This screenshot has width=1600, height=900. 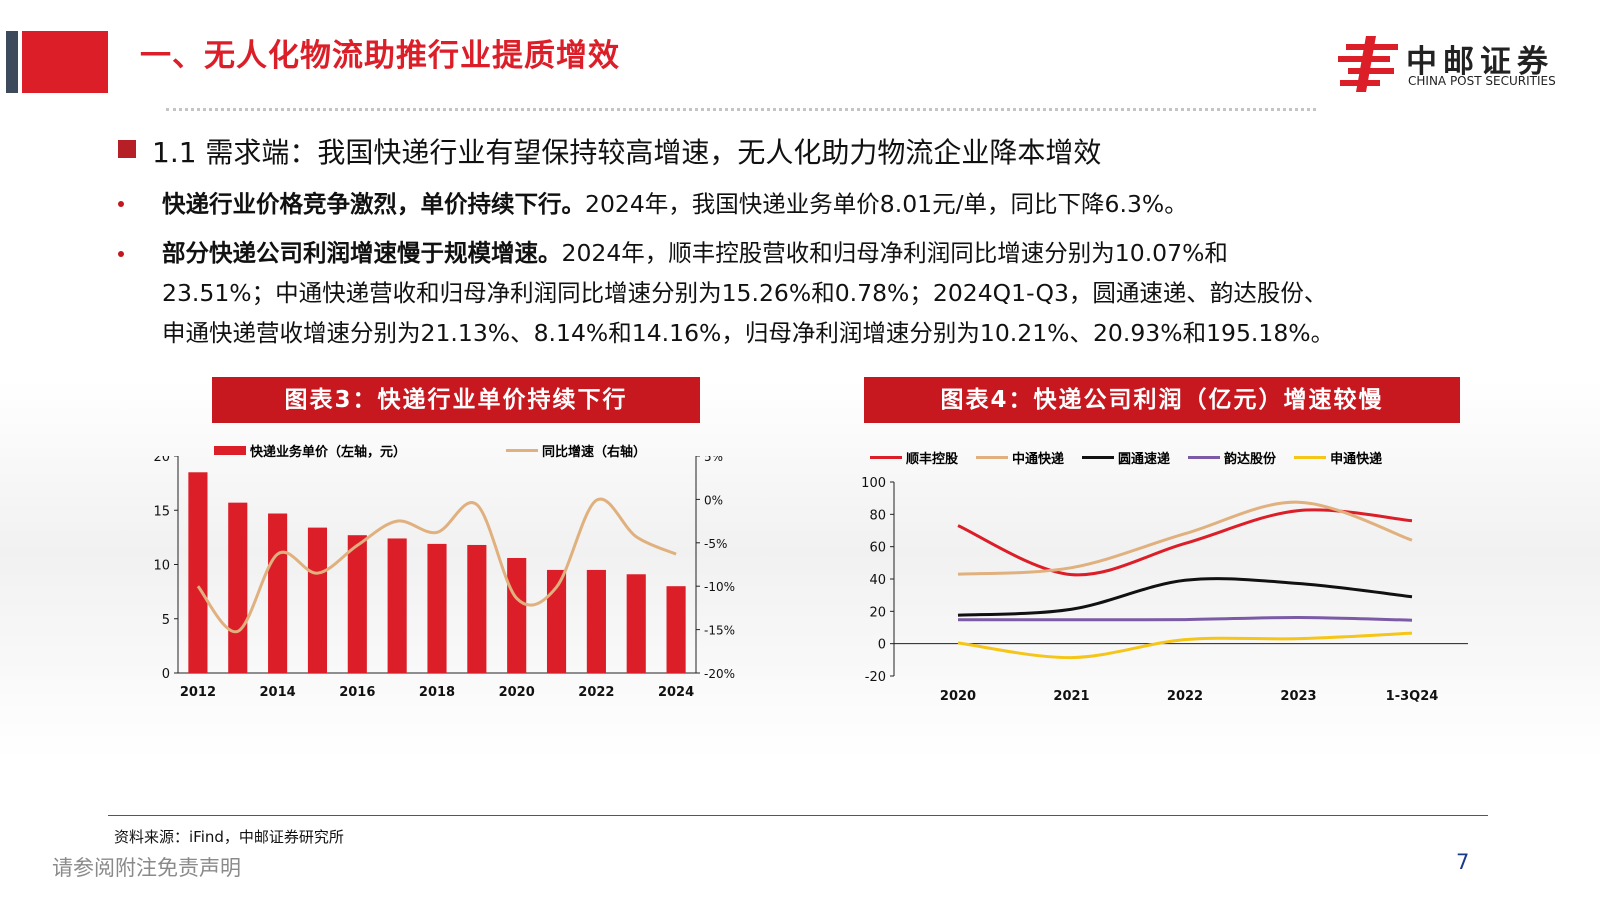 I want to click on chart3-title-banner: 图表3：快递行业单价持续下行, so click(x=456, y=400).